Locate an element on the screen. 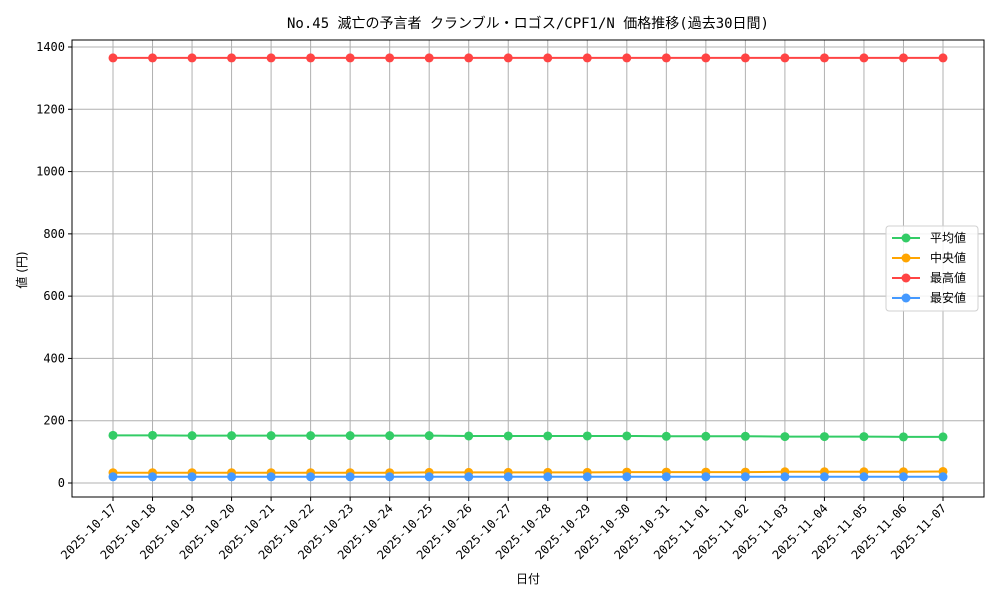 Image resolution: width=1000 pixels, height=600 pixels. legend-label: 平均値 is located at coordinates (948, 237).